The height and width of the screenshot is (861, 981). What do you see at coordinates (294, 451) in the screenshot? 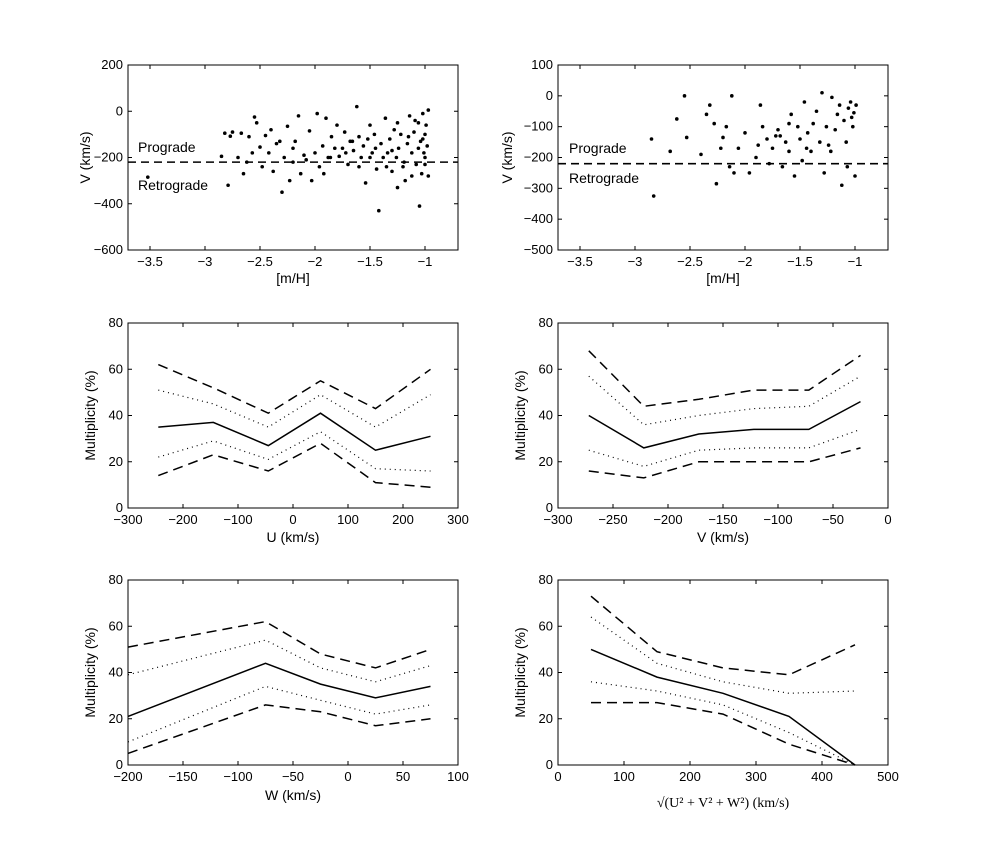
I see `series-line-lower-1sigma` at bounding box center [294, 451].